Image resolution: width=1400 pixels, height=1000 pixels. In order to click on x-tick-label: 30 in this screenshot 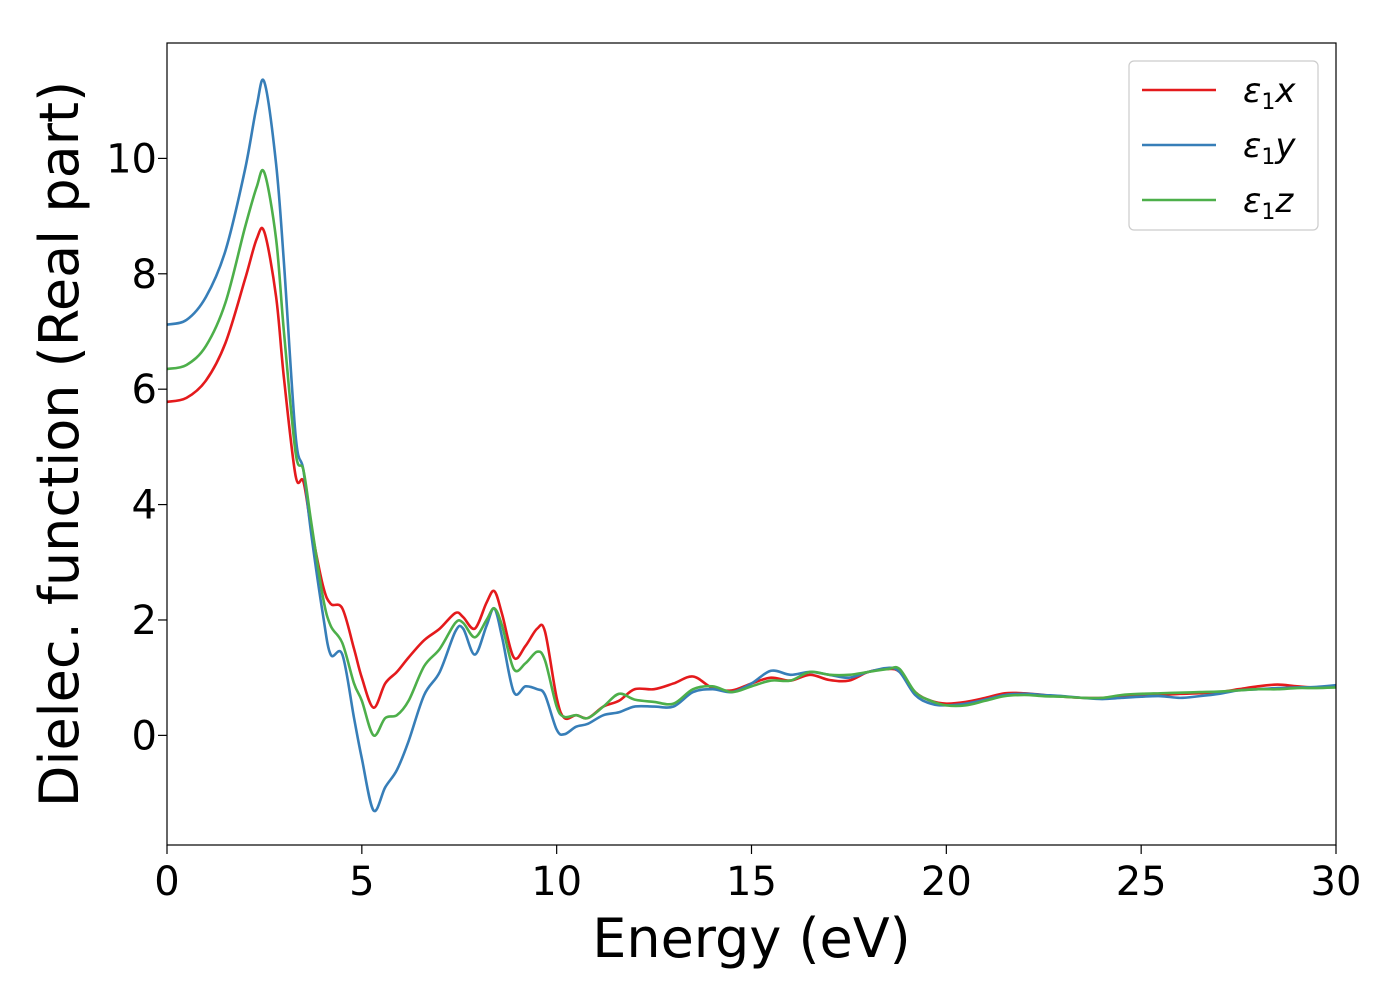, I will do `click(1336, 882)`.